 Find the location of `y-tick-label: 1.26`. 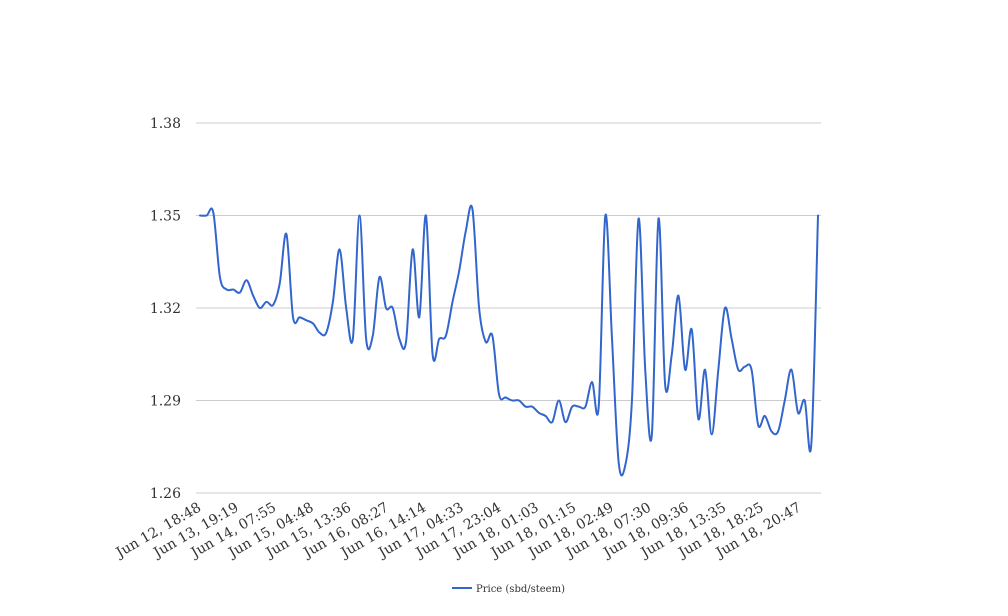

y-tick-label: 1.26 is located at coordinates (165, 494).